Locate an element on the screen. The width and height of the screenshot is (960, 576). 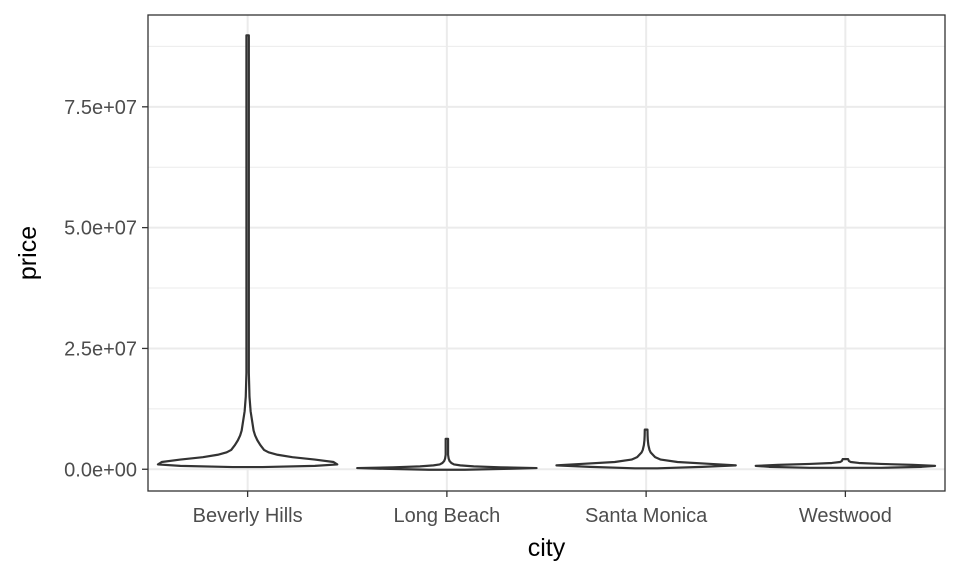
violin-beverly-hills is located at coordinates (247, 251).